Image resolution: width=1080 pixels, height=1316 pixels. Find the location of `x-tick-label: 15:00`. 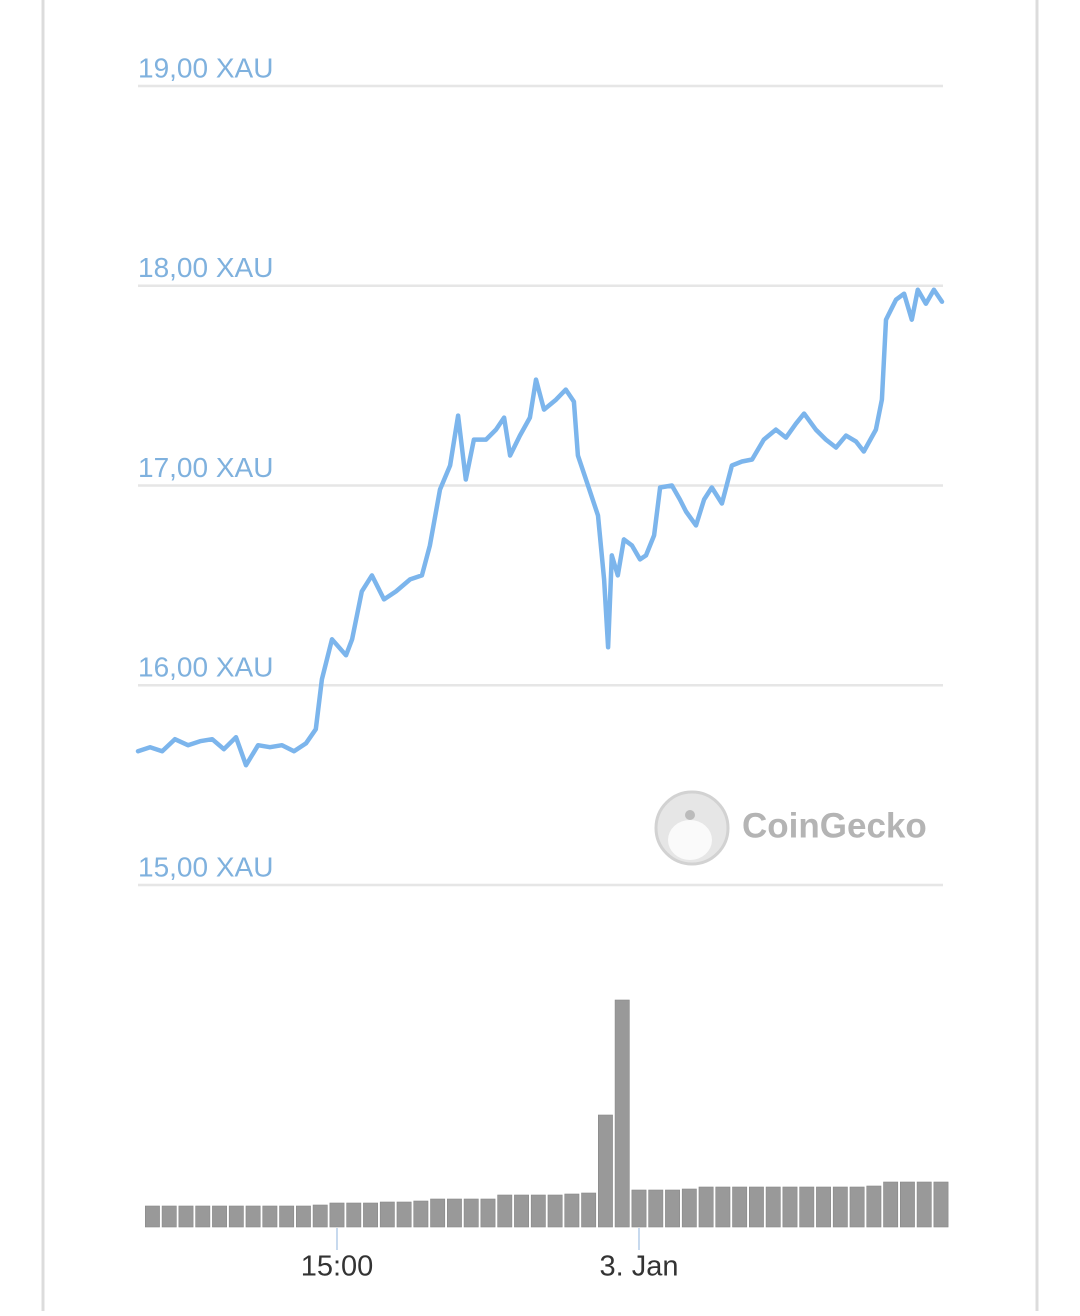

x-tick-label: 15:00 is located at coordinates (337, 1267).